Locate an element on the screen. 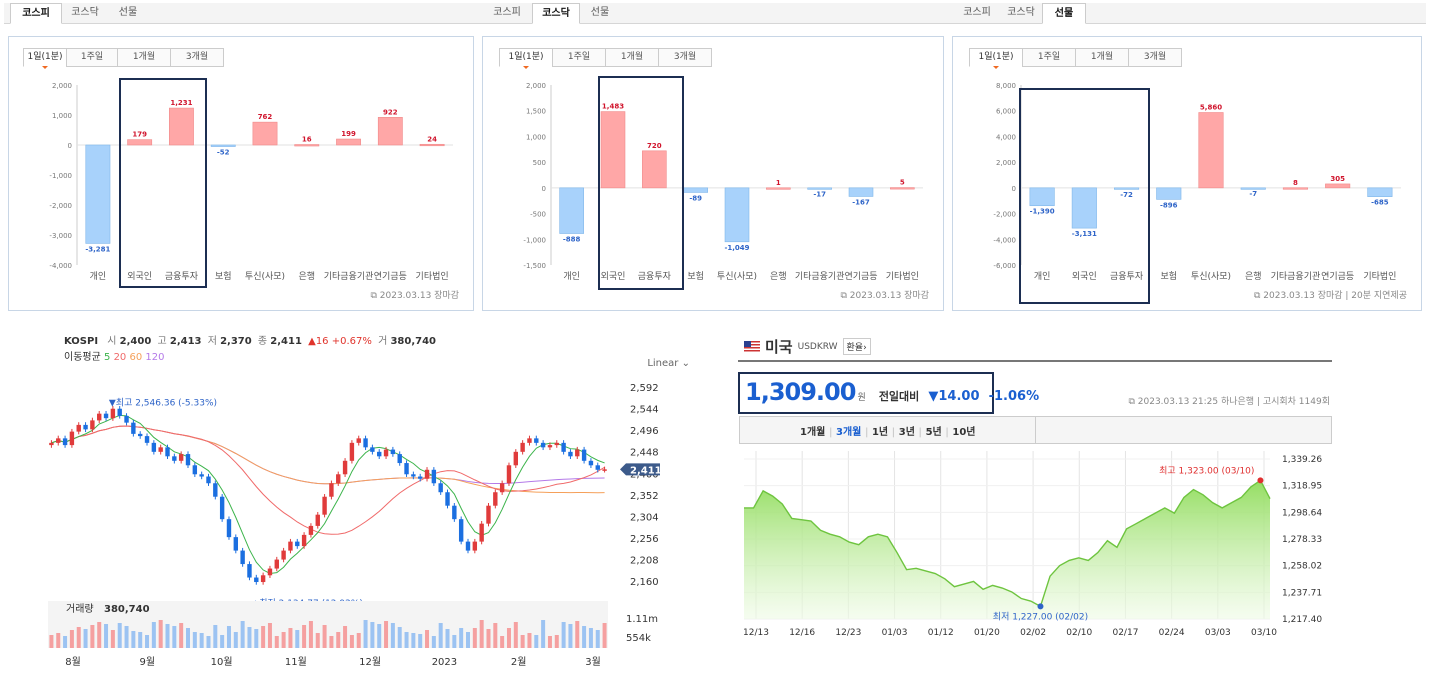  category-label: 개인 is located at coordinates (571, 276).